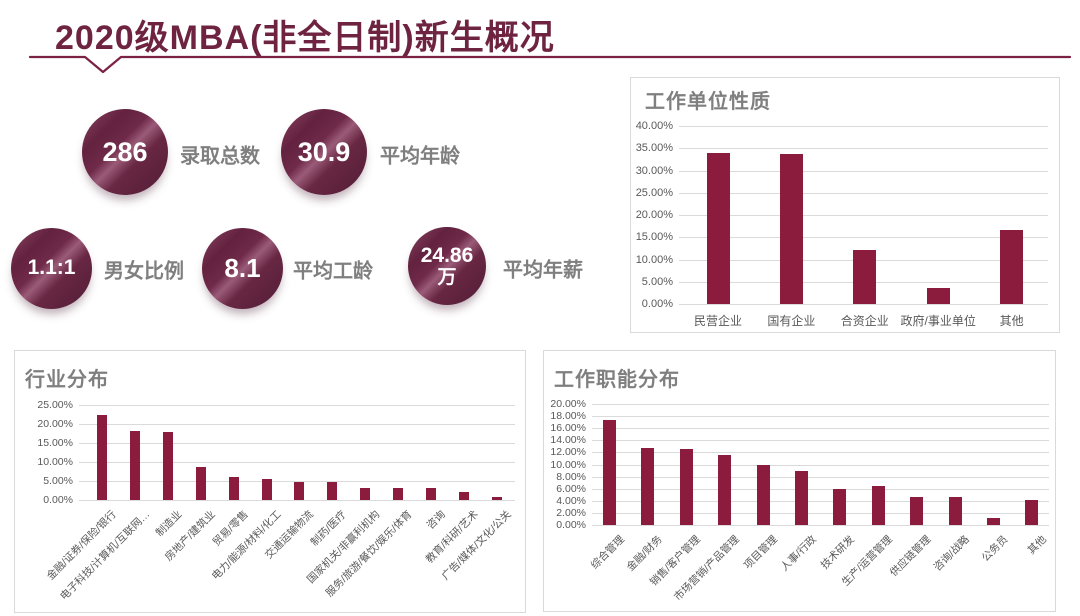 The image size is (1080, 616). What do you see at coordinates (200, 483) in the screenshot?
I see `bar-房地产/建筑业` at bounding box center [200, 483].